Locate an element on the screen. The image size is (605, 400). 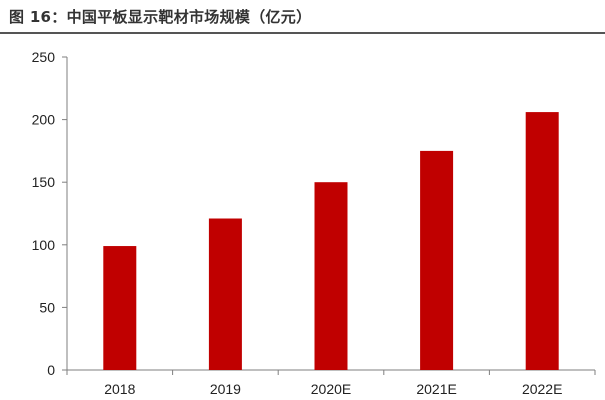
figure-title: 图 16：中国平板显示靶材市场规模（亿元） is located at coordinates (160, 17).